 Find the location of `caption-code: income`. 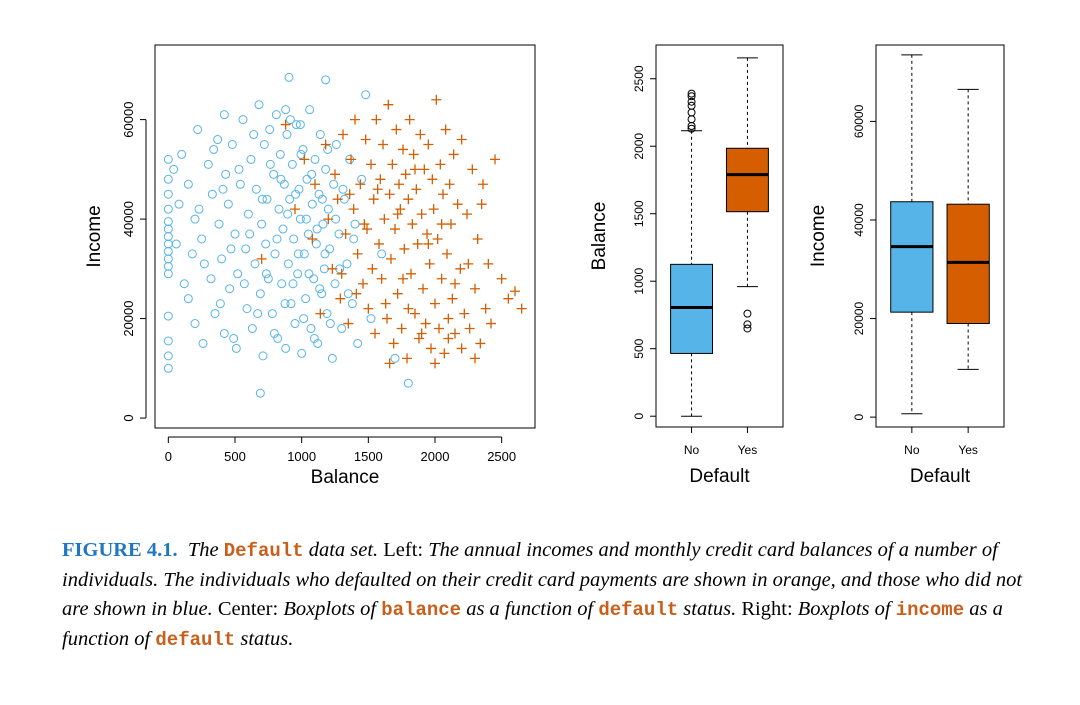

caption-code: income is located at coordinates (930, 610).